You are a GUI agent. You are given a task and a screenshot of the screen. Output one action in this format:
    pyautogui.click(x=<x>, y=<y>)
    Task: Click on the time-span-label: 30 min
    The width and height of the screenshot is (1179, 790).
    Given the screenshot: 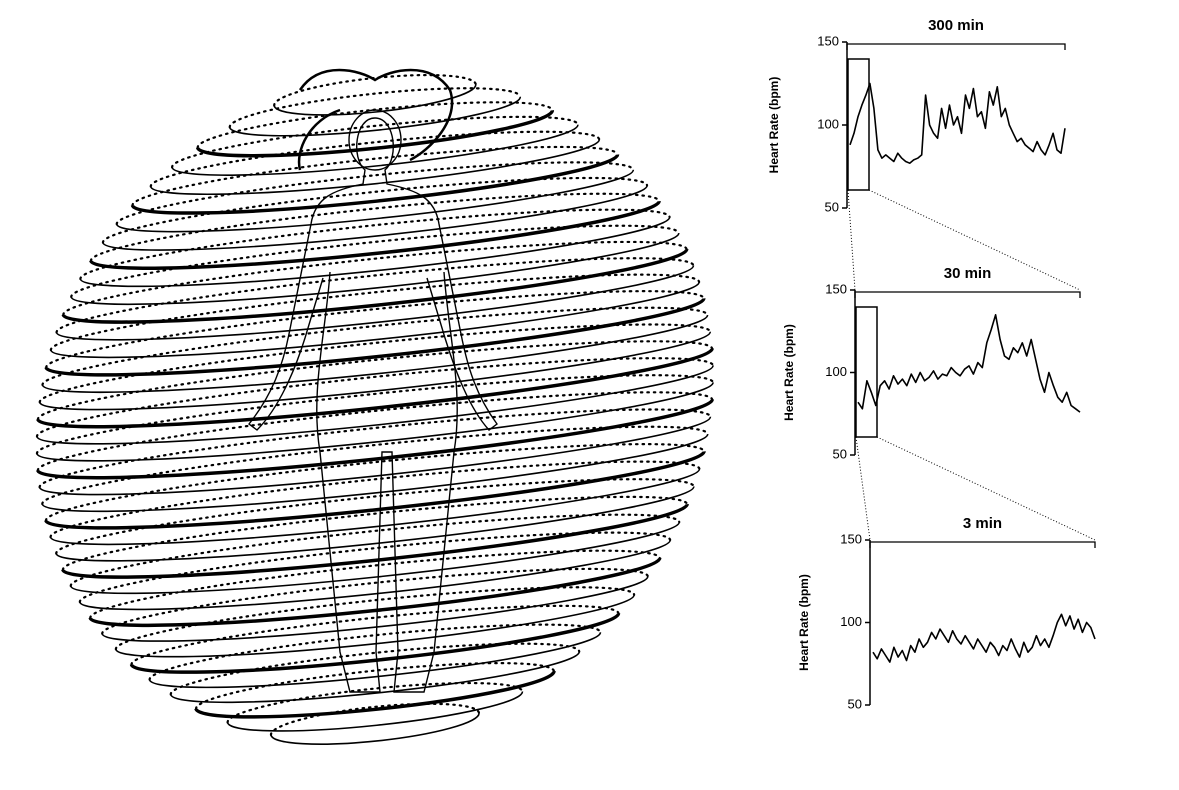 What is the action you would take?
    pyautogui.click(x=968, y=273)
    